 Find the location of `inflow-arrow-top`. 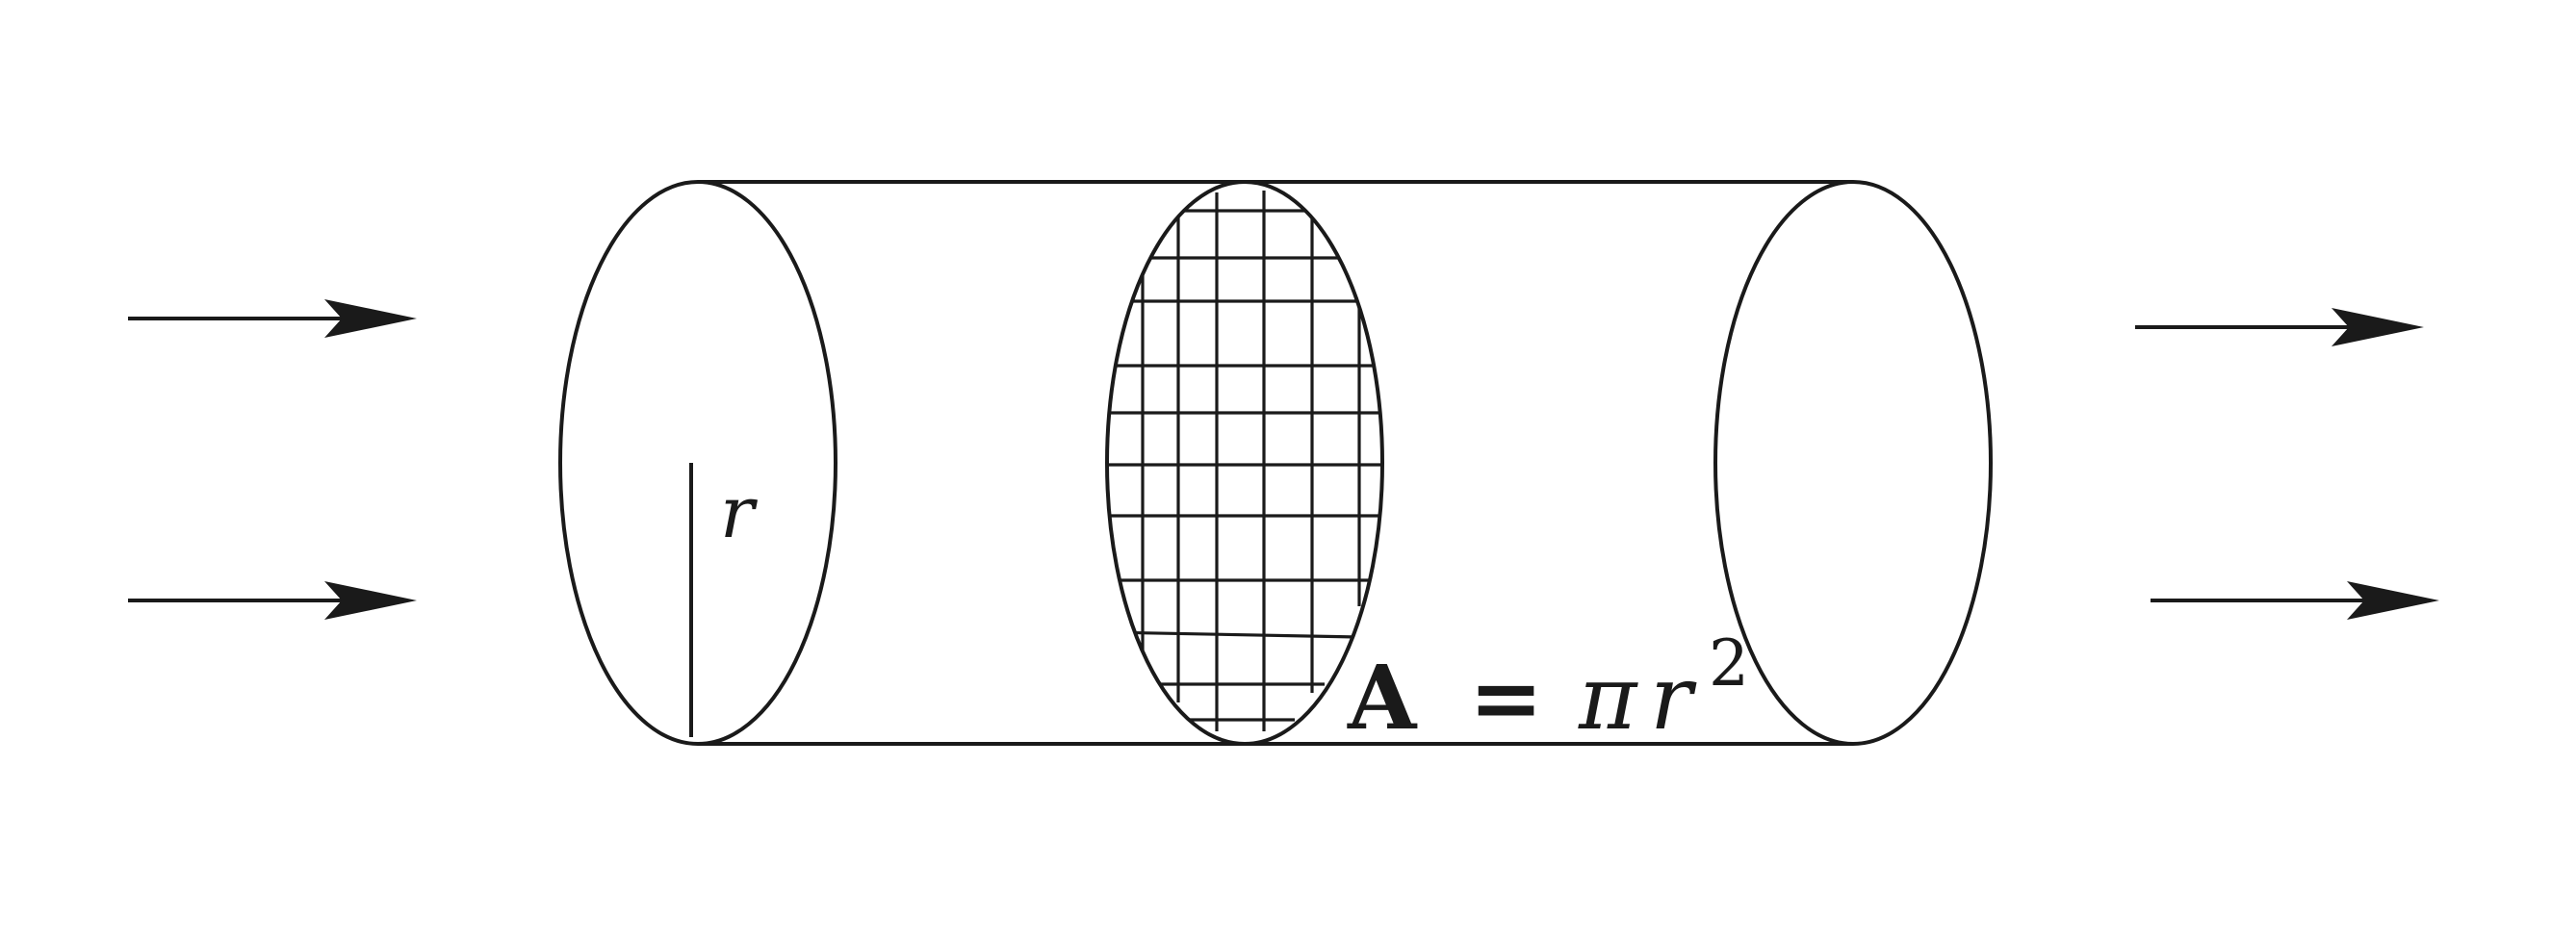

inflow-arrow-top is located at coordinates (273, 318).